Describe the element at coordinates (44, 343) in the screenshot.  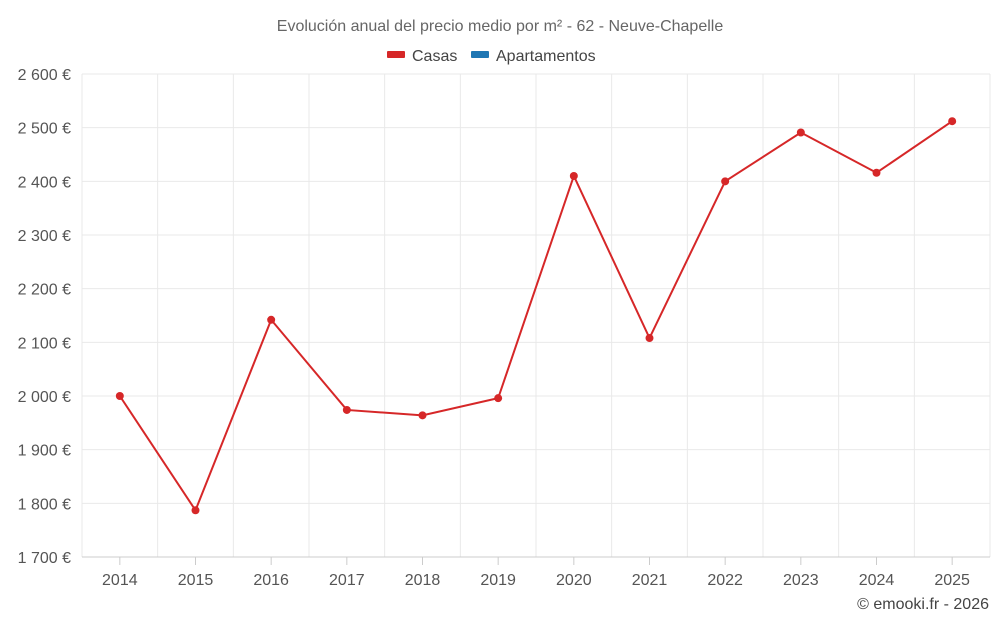
I see `y-tick-label: 2 100 €` at that location.